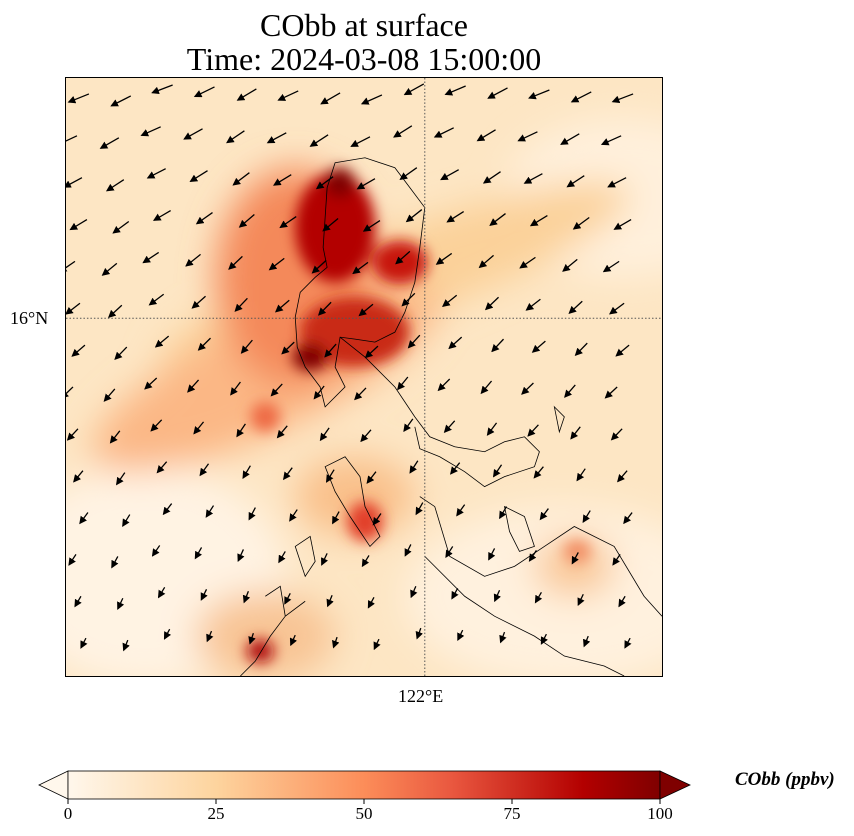 Image resolution: width=854 pixels, height=836 pixels. Describe the element at coordinates (675, 785) in the screenshot. I see `colorbar-extend-high` at that location.